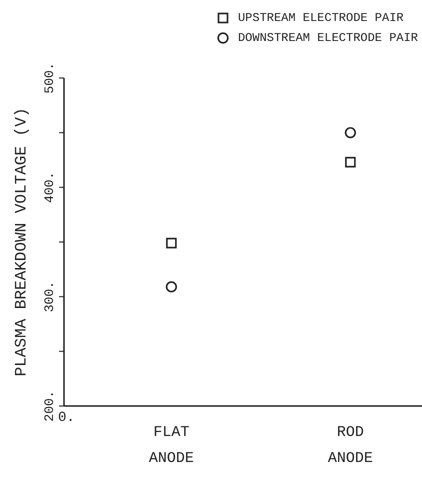 The height and width of the screenshot is (482, 422). What do you see at coordinates (328, 38) in the screenshot?
I see `legend-label: DOWNSTREAM ELECTRODE PAIR` at bounding box center [328, 38].